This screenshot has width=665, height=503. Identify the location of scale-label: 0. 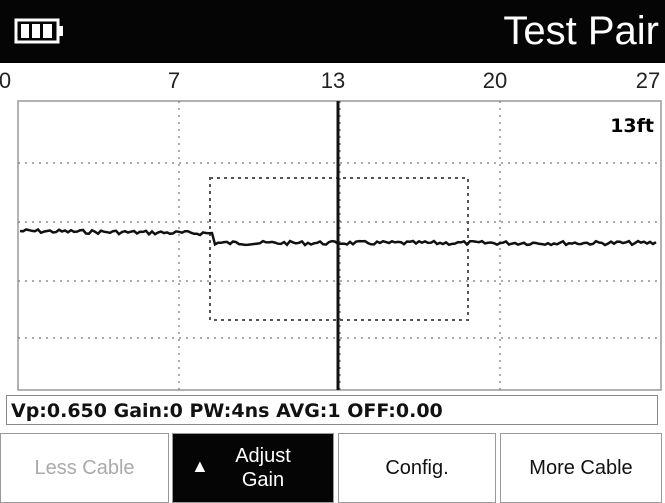
(6, 80).